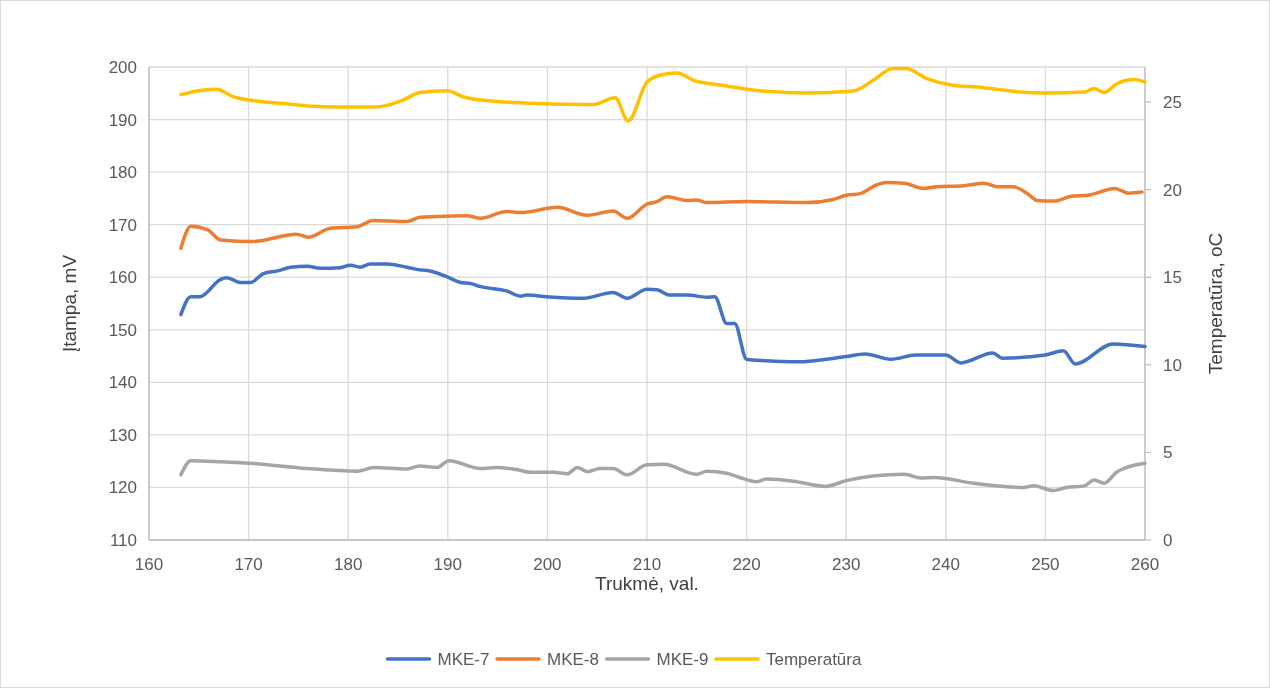  What do you see at coordinates (122, 435) in the screenshot?
I see `y-tick-label: 130` at bounding box center [122, 435].